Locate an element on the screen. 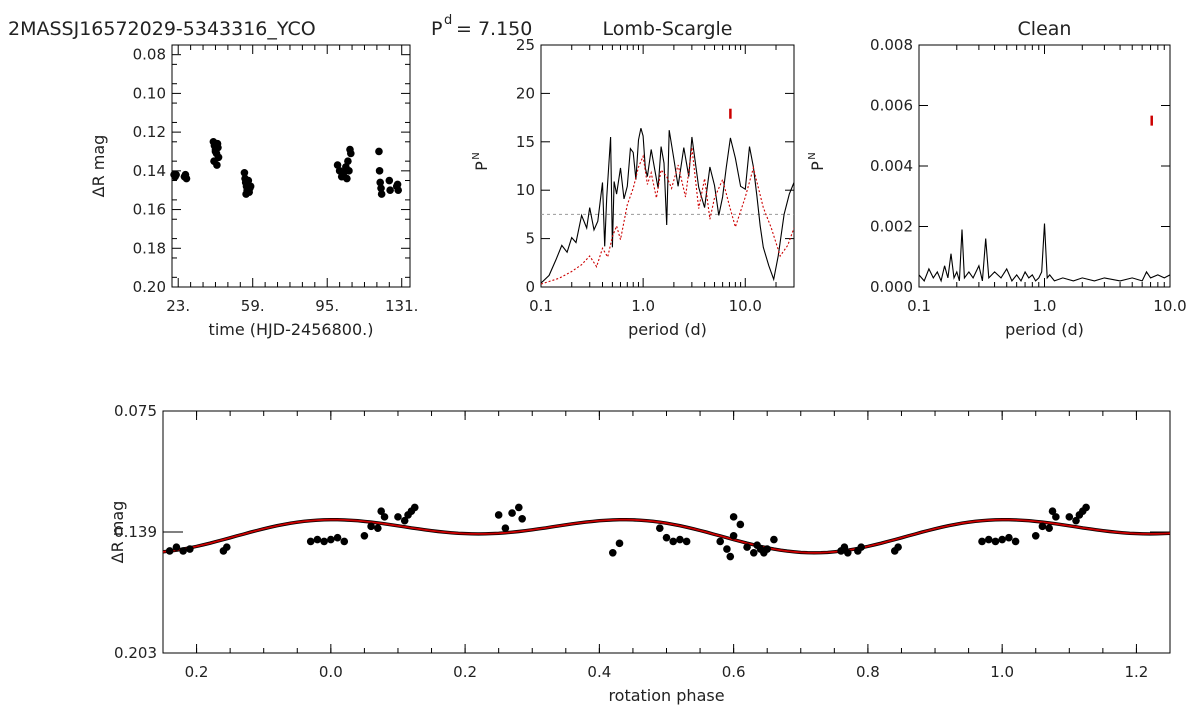  y-tick-label: 0.16 is located at coordinates (149, 210).